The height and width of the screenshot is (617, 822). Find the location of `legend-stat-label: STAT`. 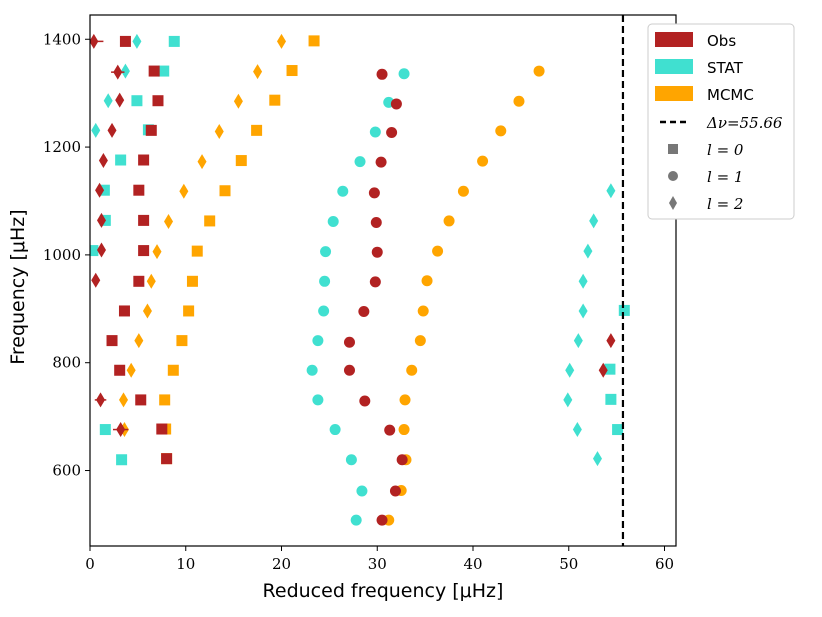

legend-stat-label: STAT is located at coordinates (725, 68).